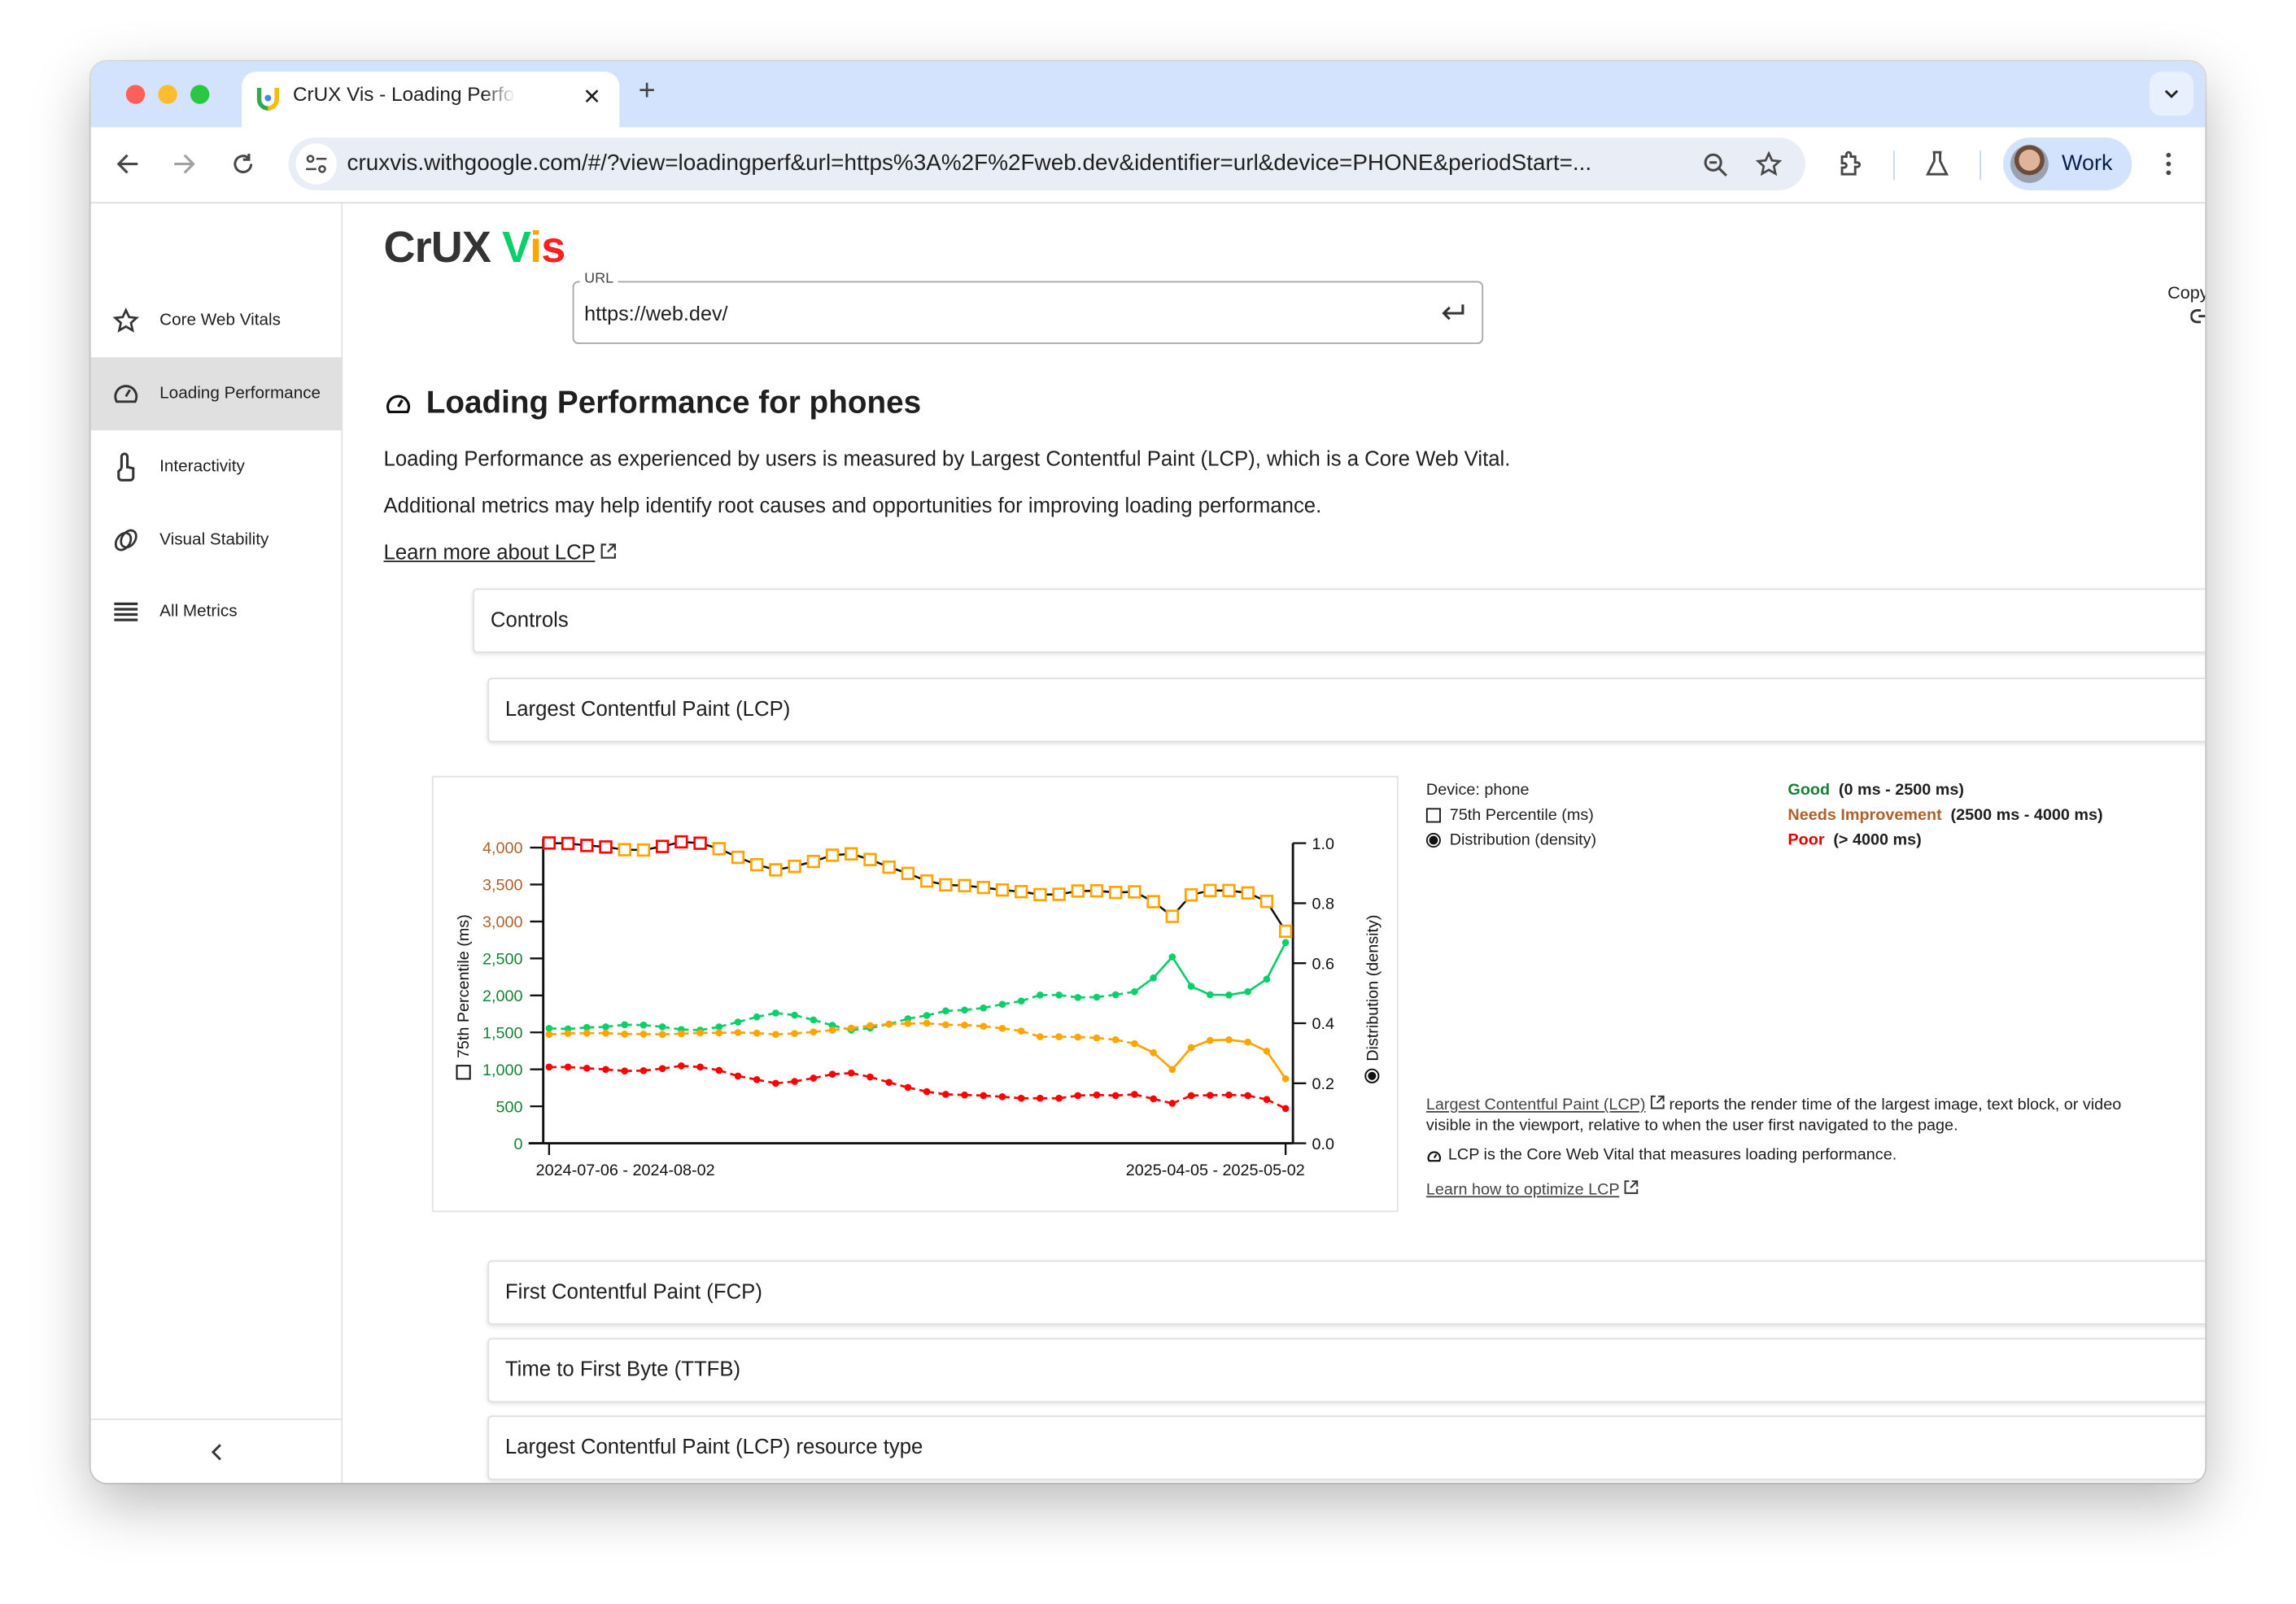 This screenshot has width=2296, height=1604. Describe the element at coordinates (1522, 1190) in the screenshot. I see `optimize-lcp-text: Learn how to optimize LCP` at that location.